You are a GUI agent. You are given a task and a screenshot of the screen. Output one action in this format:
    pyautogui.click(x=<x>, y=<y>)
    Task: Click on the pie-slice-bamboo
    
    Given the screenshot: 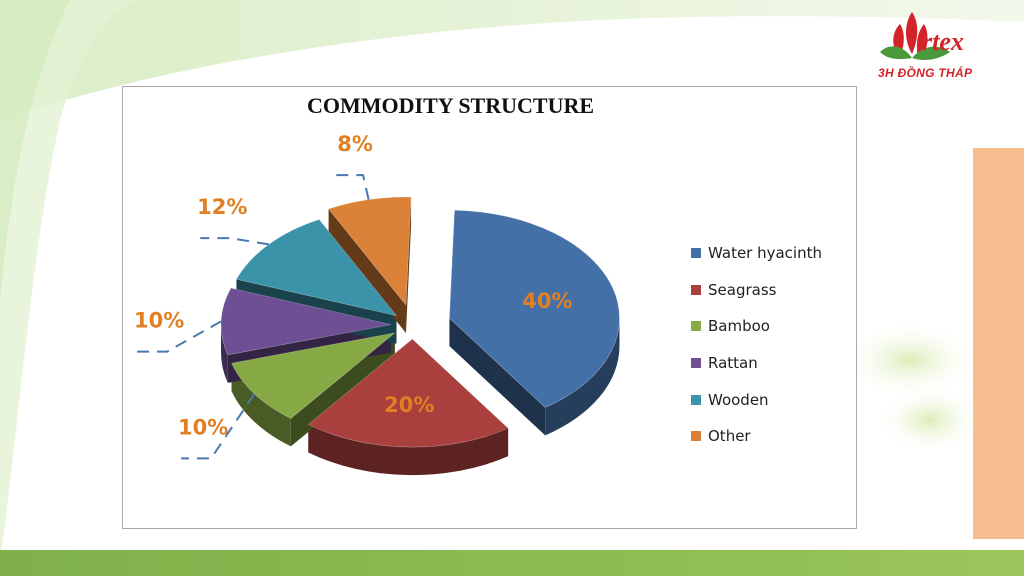 What is the action you would take?
    pyautogui.click(x=313, y=375)
    